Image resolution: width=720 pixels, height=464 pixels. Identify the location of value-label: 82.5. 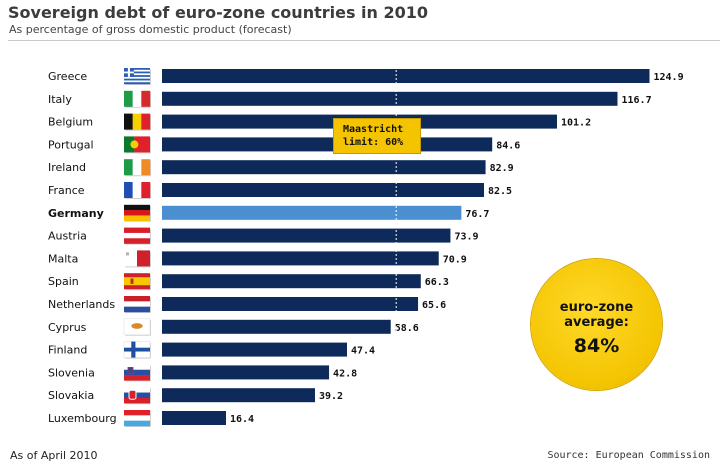
(500, 191).